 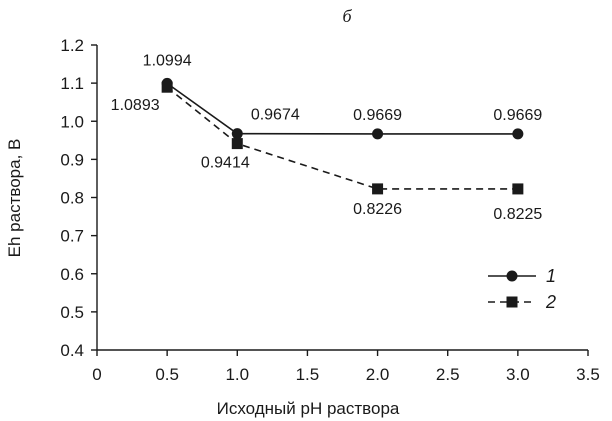 What do you see at coordinates (72, 312) in the screenshot?
I see `y-tick-label: 0.5` at bounding box center [72, 312].